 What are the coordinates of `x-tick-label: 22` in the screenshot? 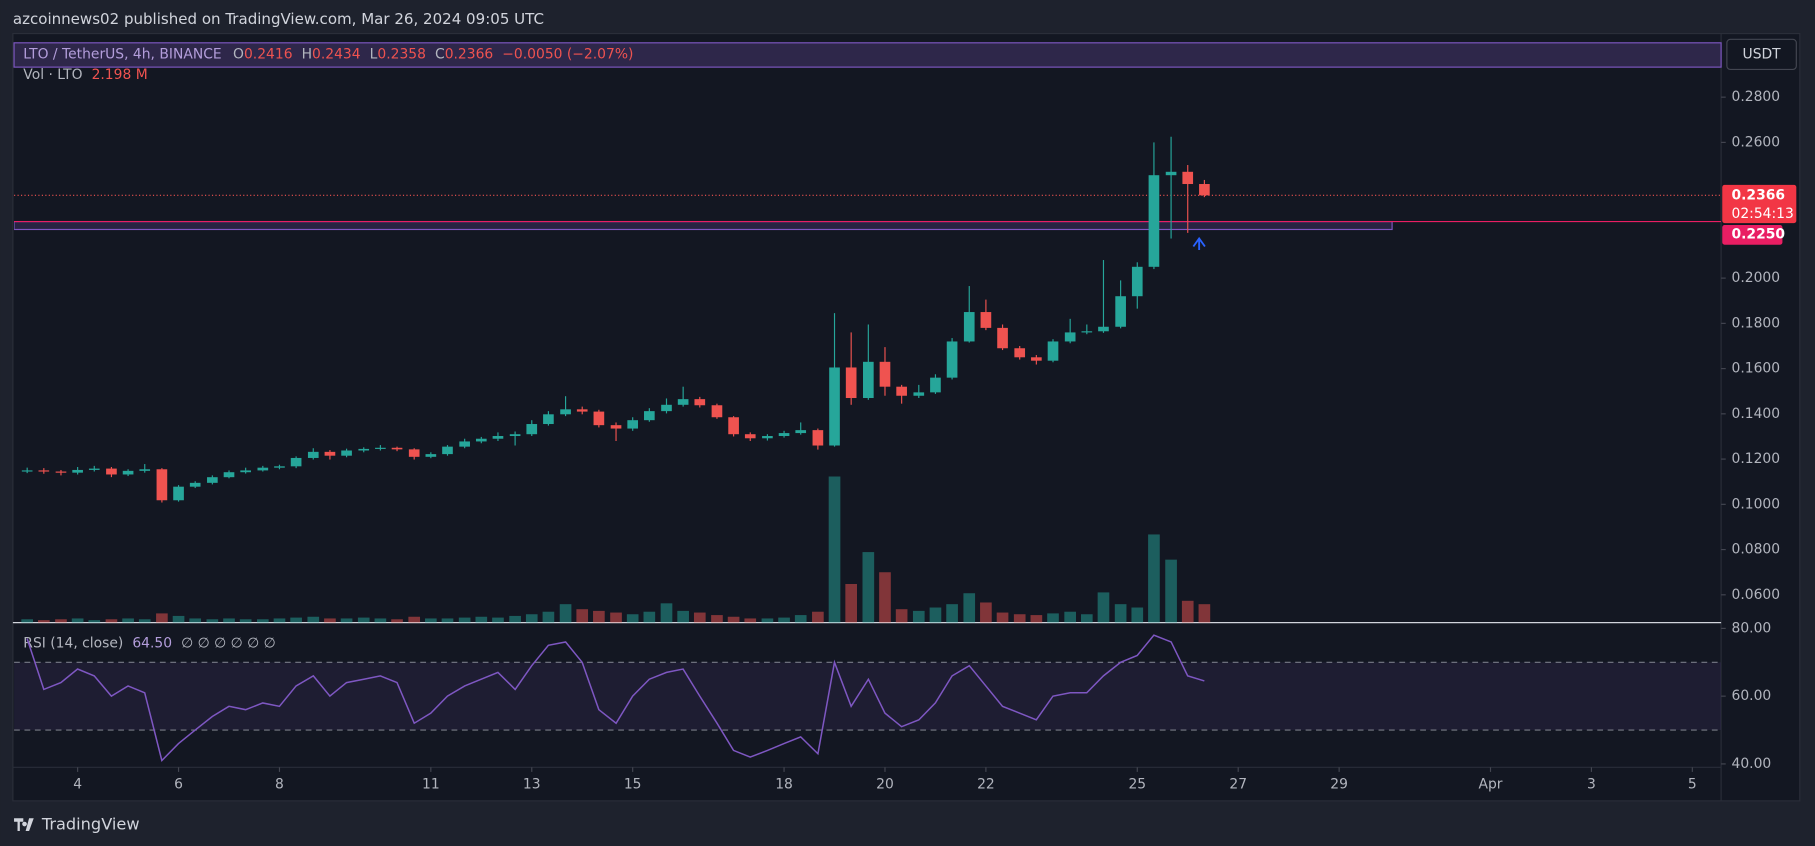 It's located at (986, 785).